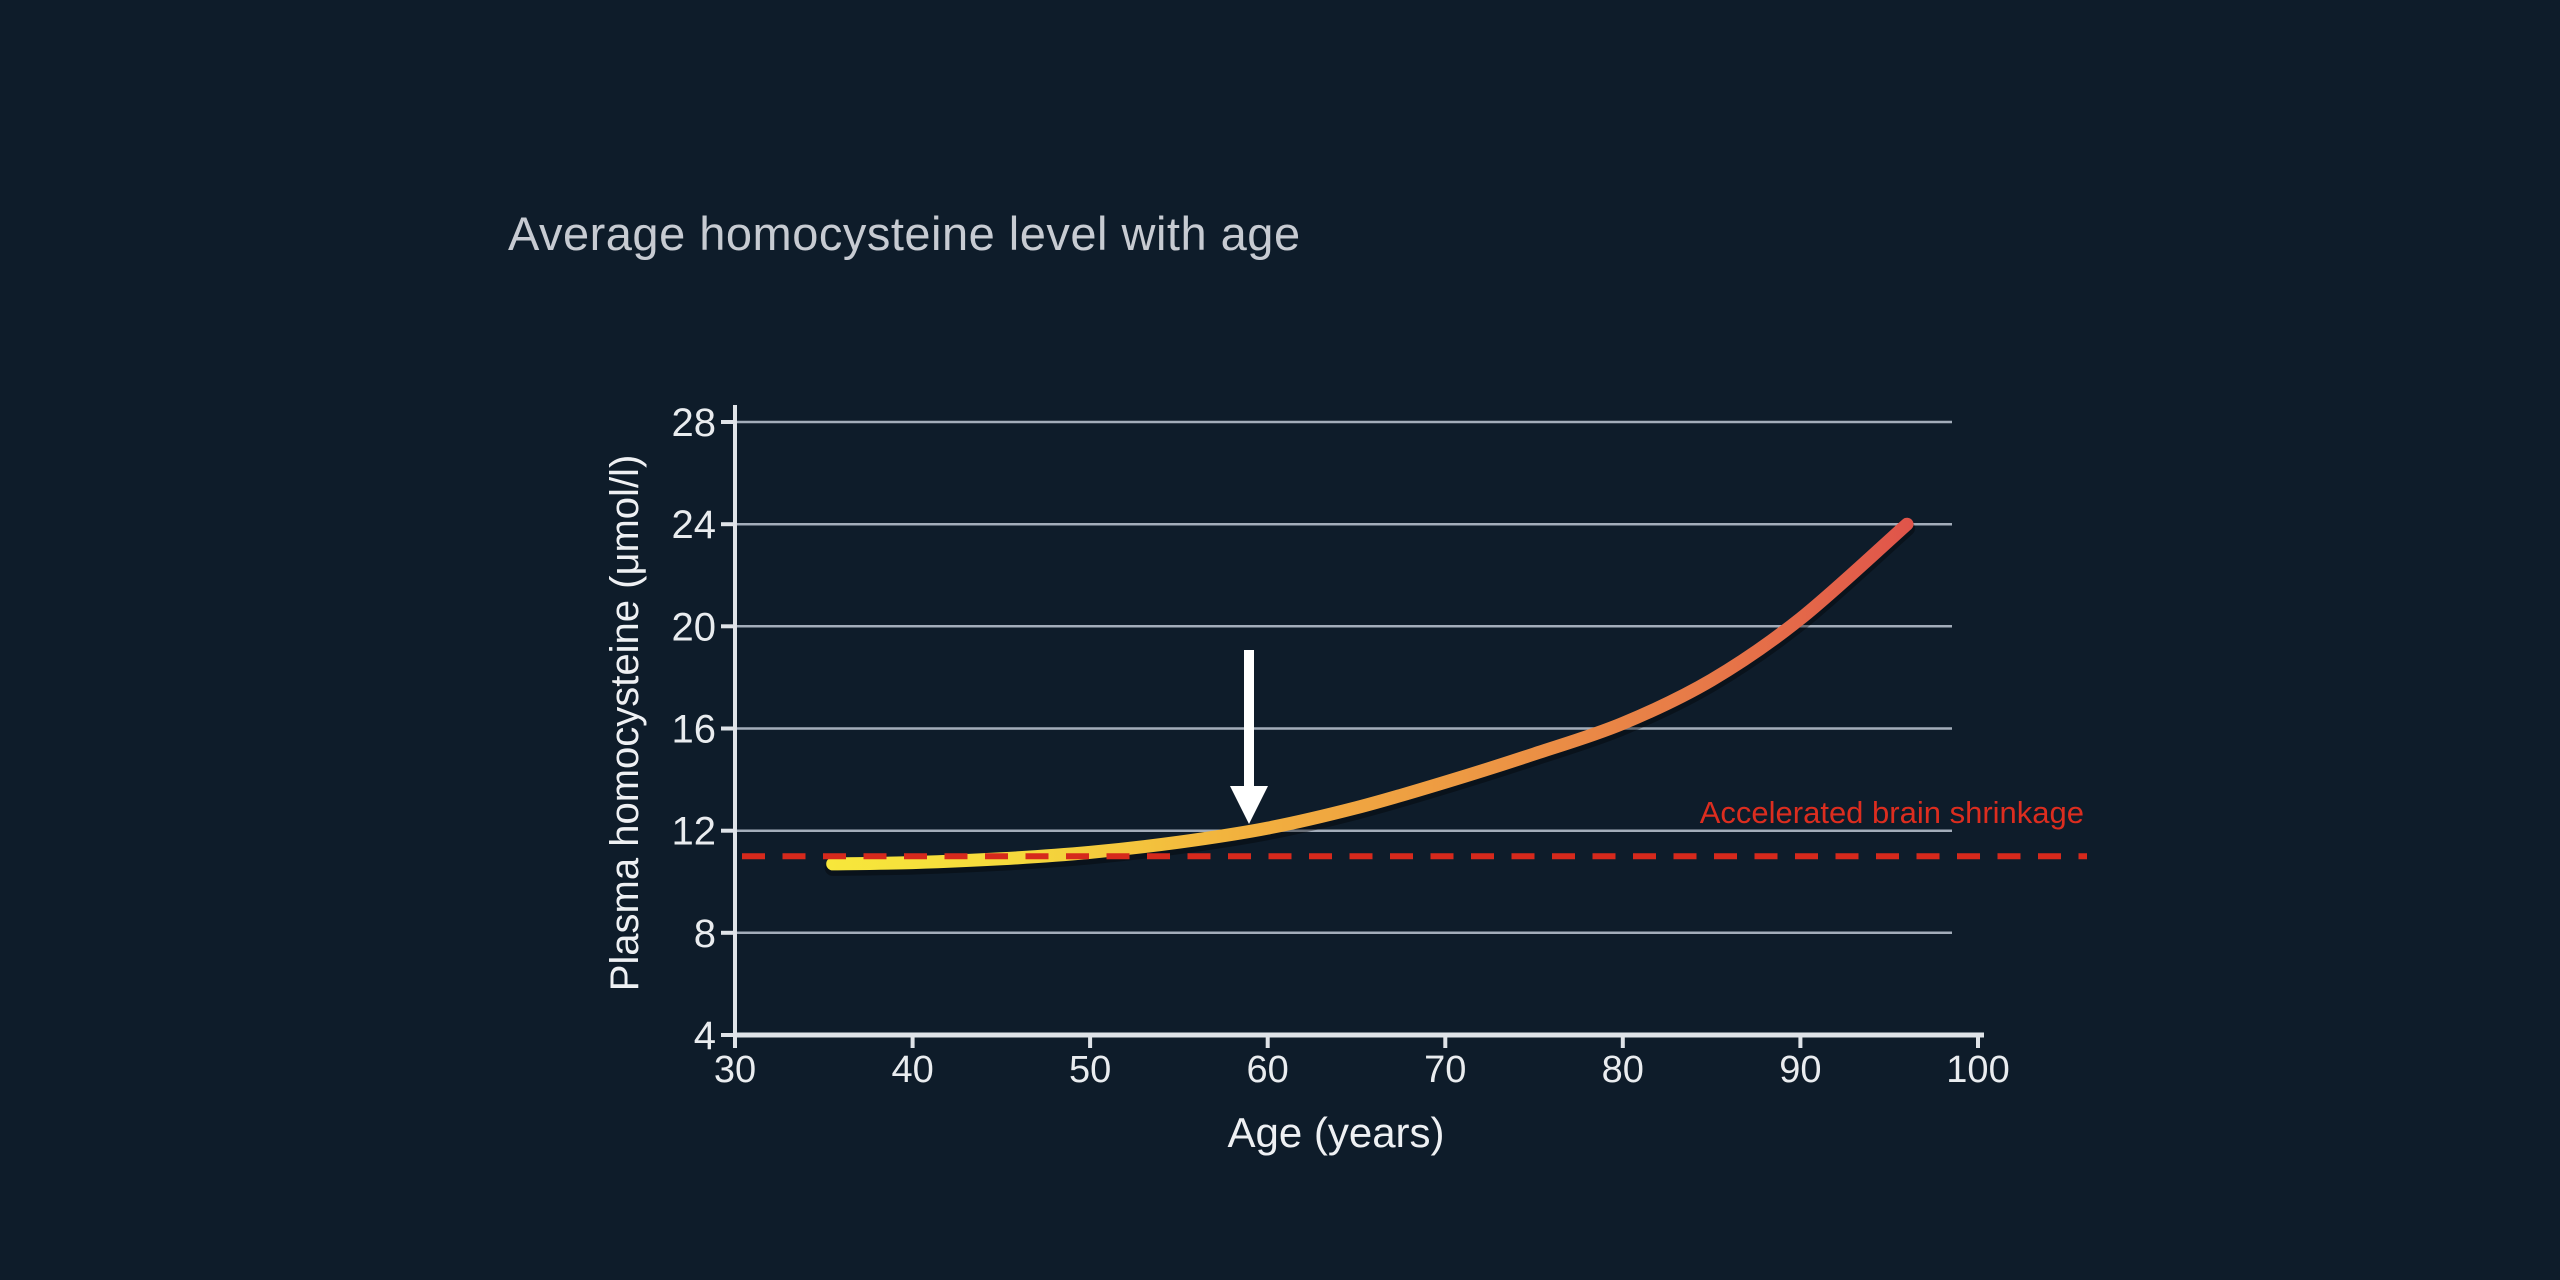  What do you see at coordinates (694, 525) in the screenshot?
I see `y-tick-label: 24` at bounding box center [694, 525].